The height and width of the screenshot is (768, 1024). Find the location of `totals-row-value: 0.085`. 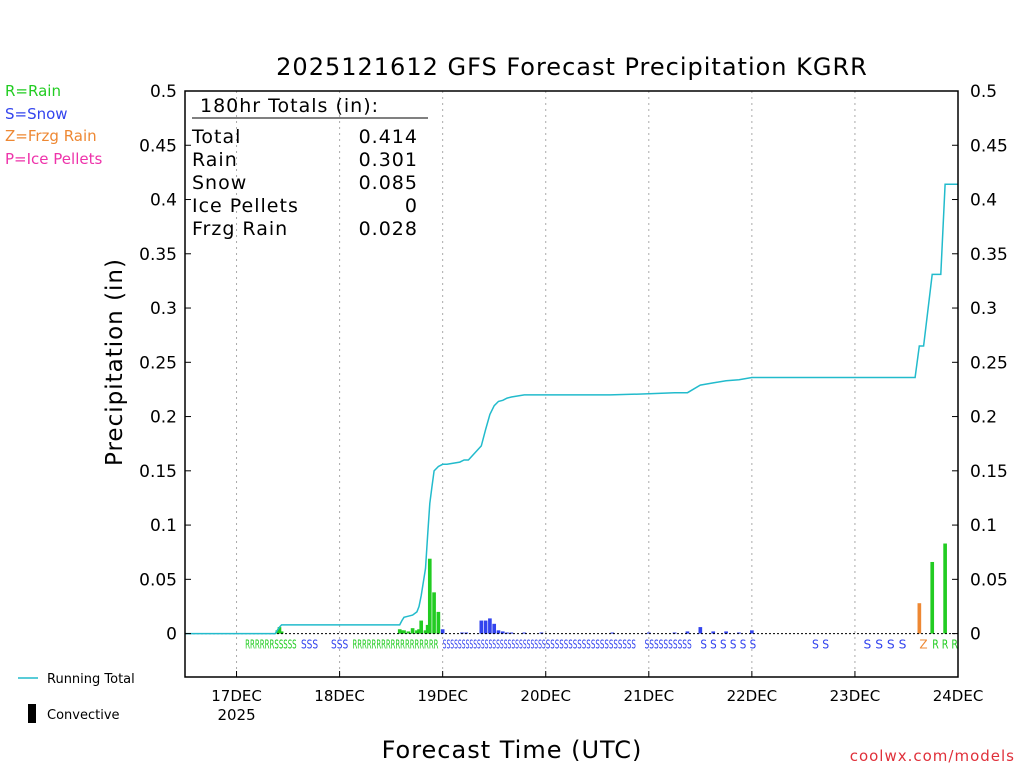

totals-row-value: 0.085 is located at coordinates (388, 183).